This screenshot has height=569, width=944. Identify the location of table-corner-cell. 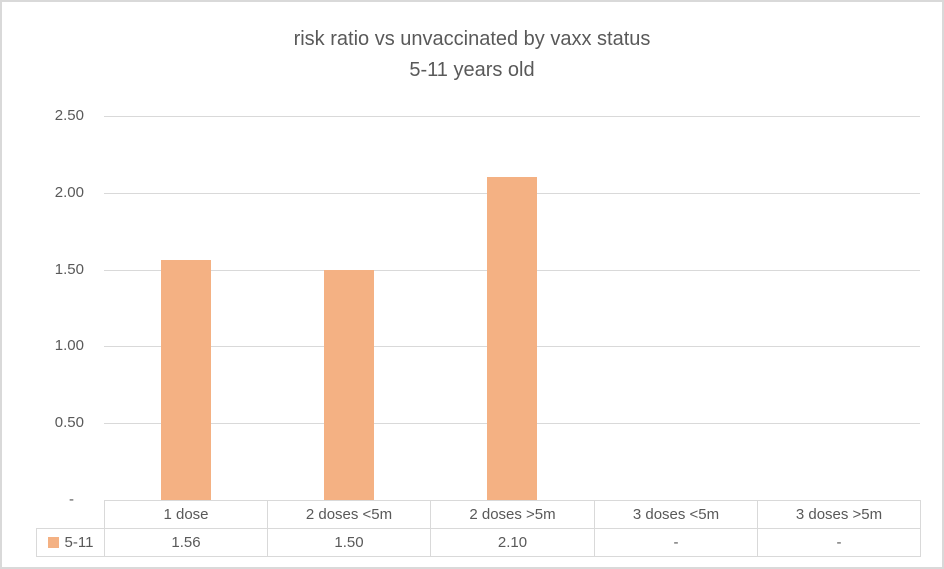
(71, 515).